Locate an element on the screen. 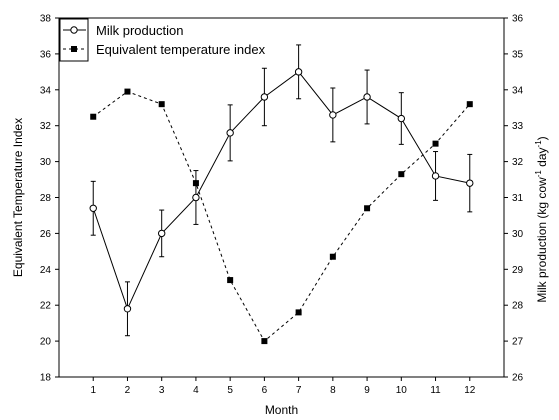 This screenshot has height=420, width=559. y-axis-right-title-mid: day is located at coordinates (542, 158).